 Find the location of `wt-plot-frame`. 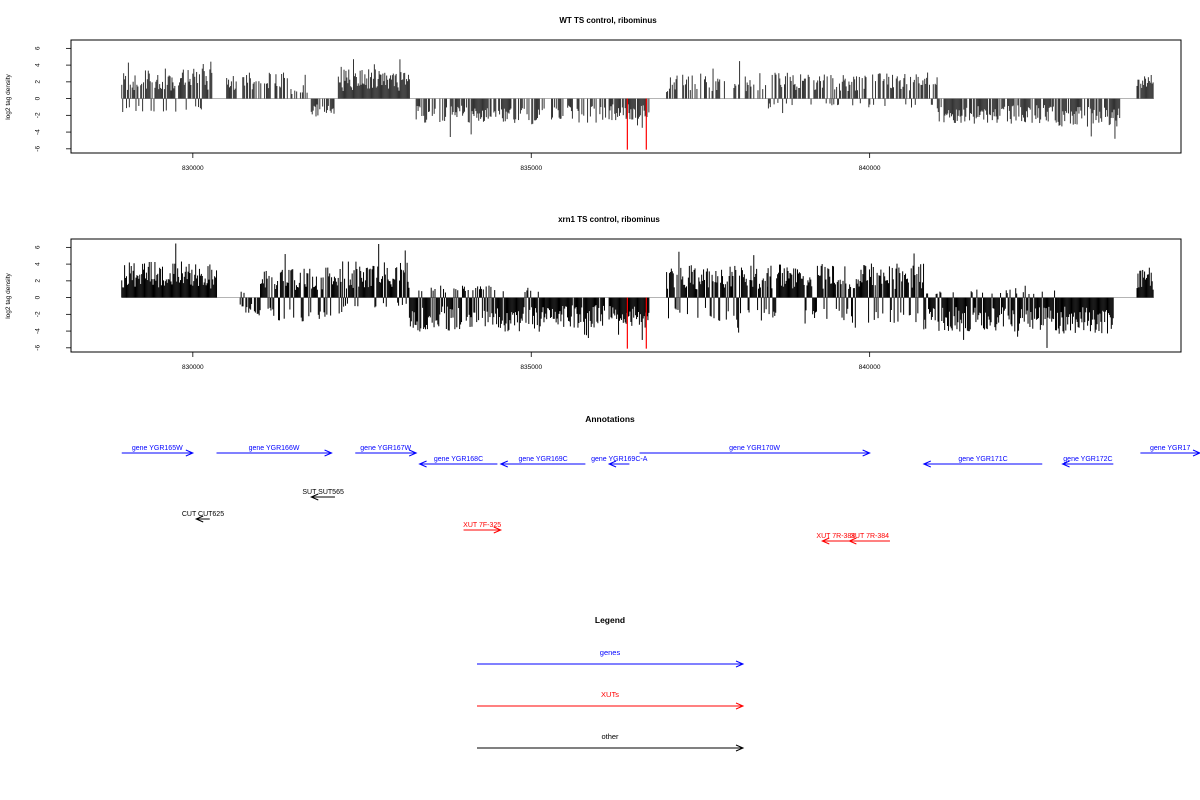

wt-plot-frame is located at coordinates (626, 96).